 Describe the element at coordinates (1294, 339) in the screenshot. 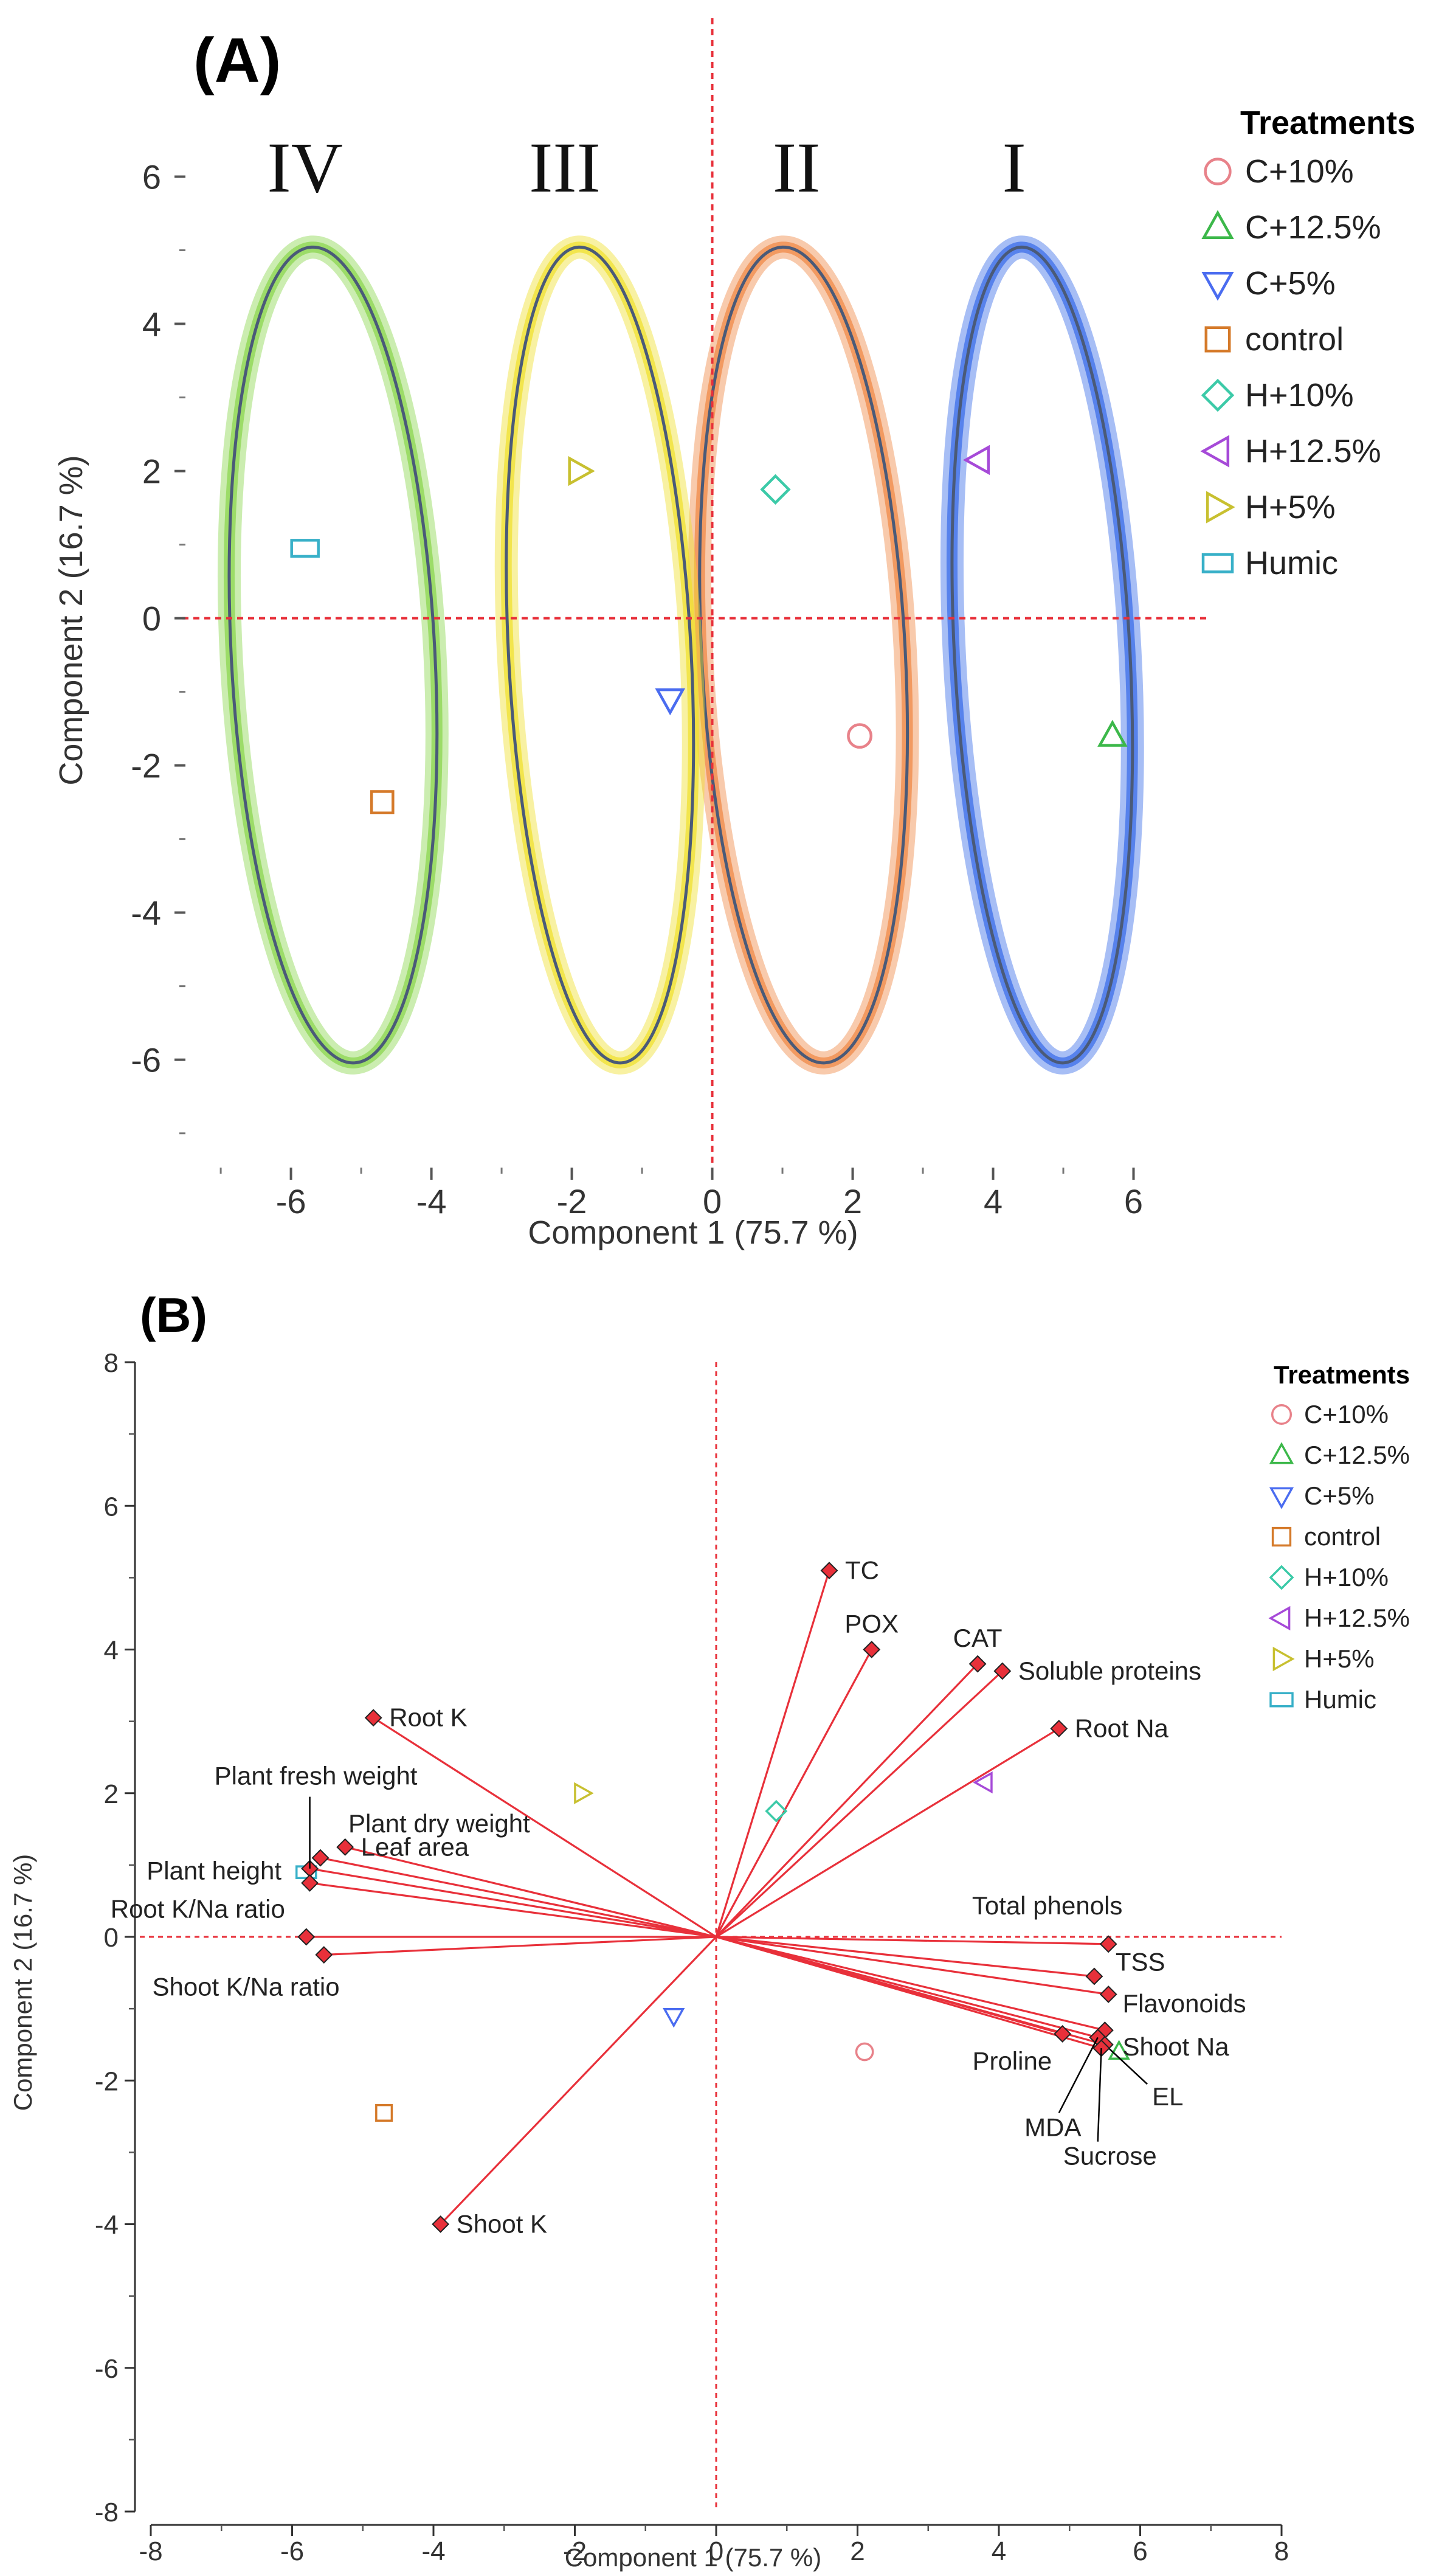

I see `legend-label-control: control` at that location.